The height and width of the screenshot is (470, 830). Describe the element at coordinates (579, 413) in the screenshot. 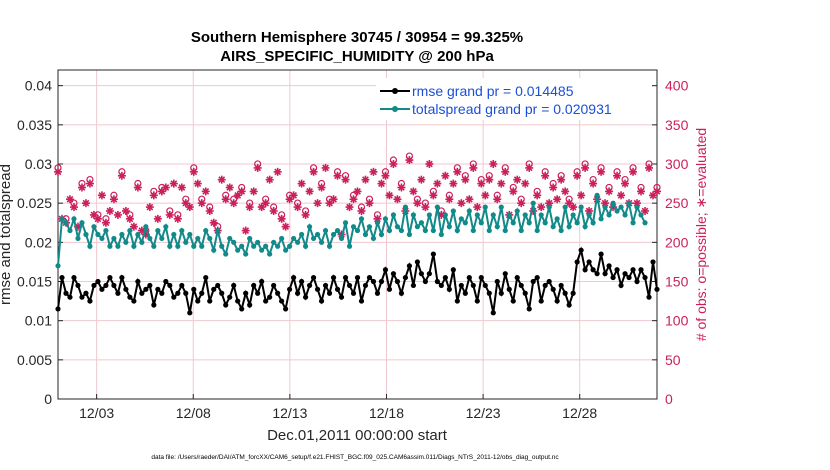

I see `x-tick-label: 12/28` at that location.